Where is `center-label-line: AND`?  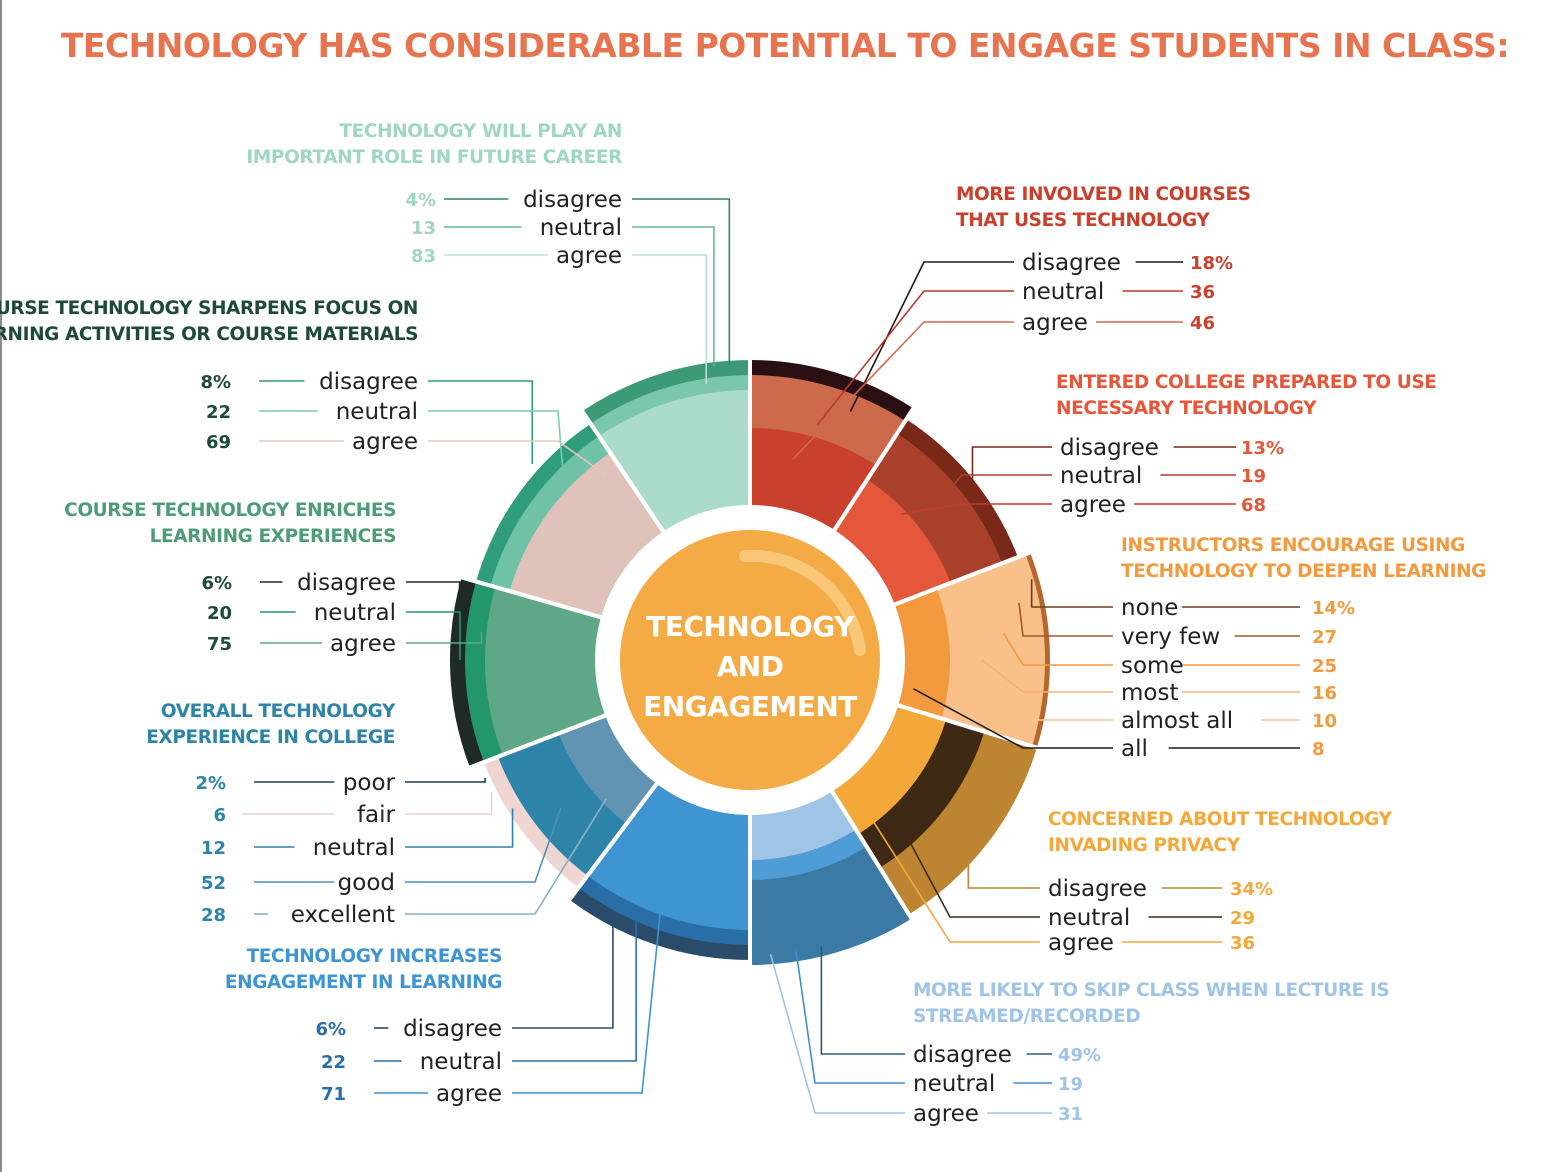
center-label-line: AND is located at coordinates (750, 666).